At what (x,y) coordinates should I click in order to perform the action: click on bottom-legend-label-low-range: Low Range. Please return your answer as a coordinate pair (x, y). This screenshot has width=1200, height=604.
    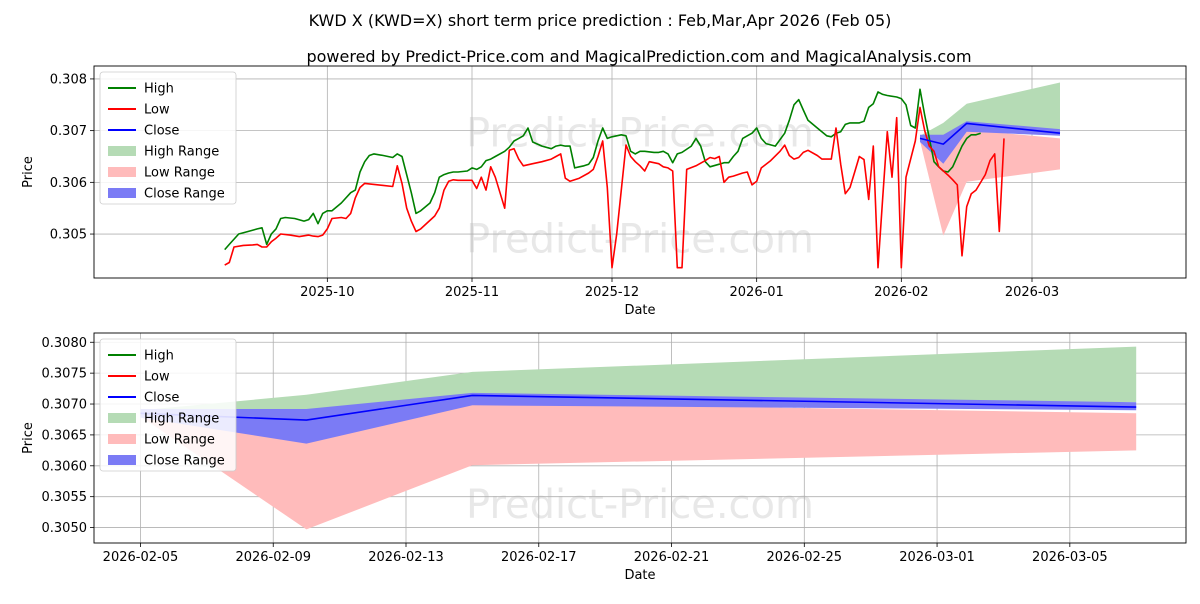
    Looking at the image, I should click on (179, 440).